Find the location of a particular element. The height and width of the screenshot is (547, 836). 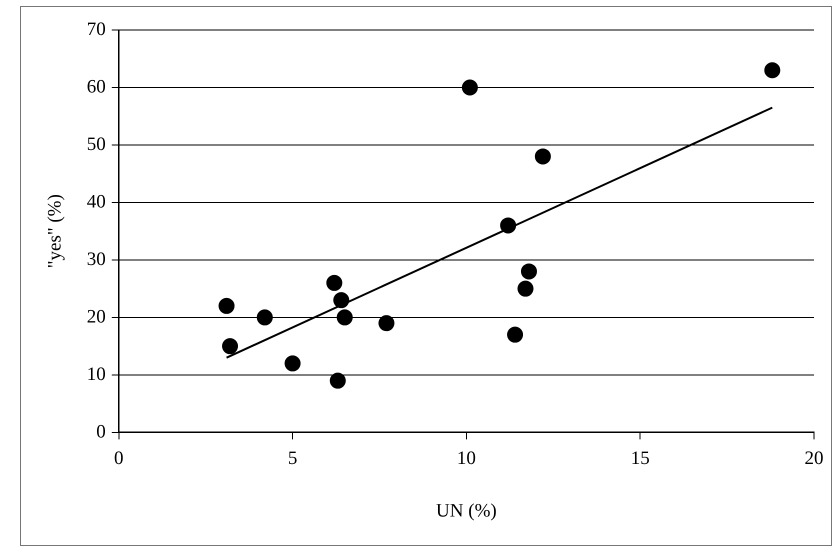

x-axis-title: UN (%) is located at coordinates (466, 511).